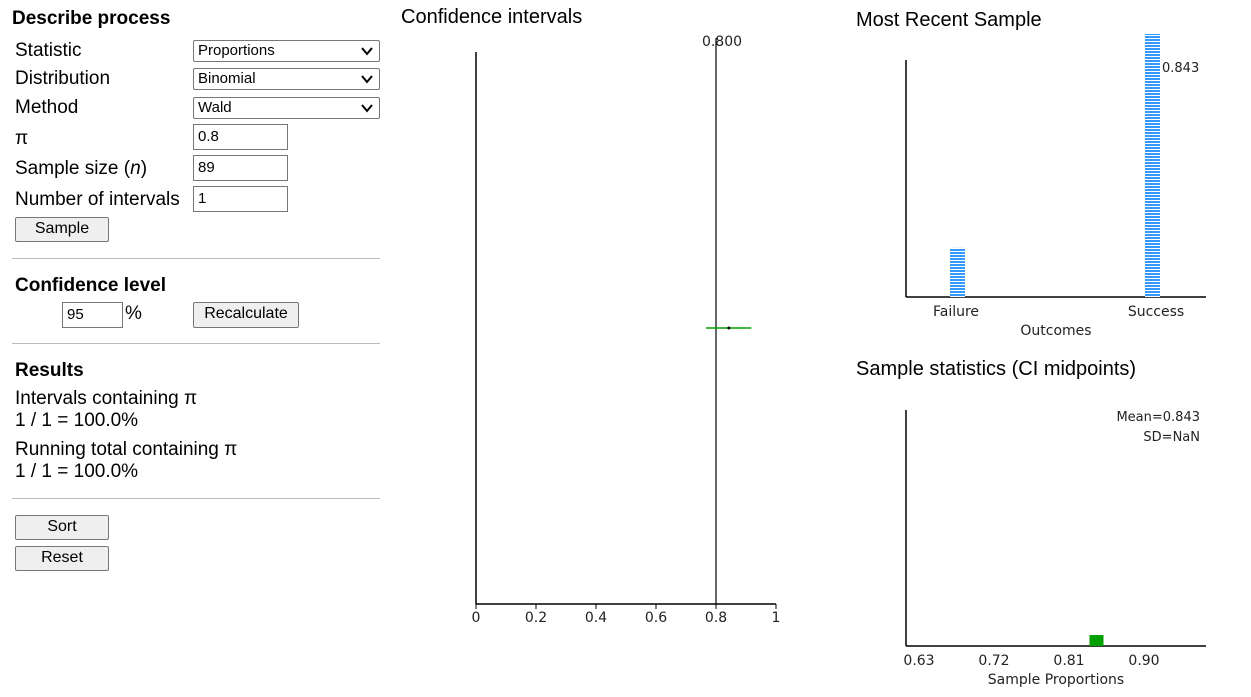 The height and width of the screenshot is (697, 1251). I want to click on number-of-intervals-input: 1, so click(240, 199).